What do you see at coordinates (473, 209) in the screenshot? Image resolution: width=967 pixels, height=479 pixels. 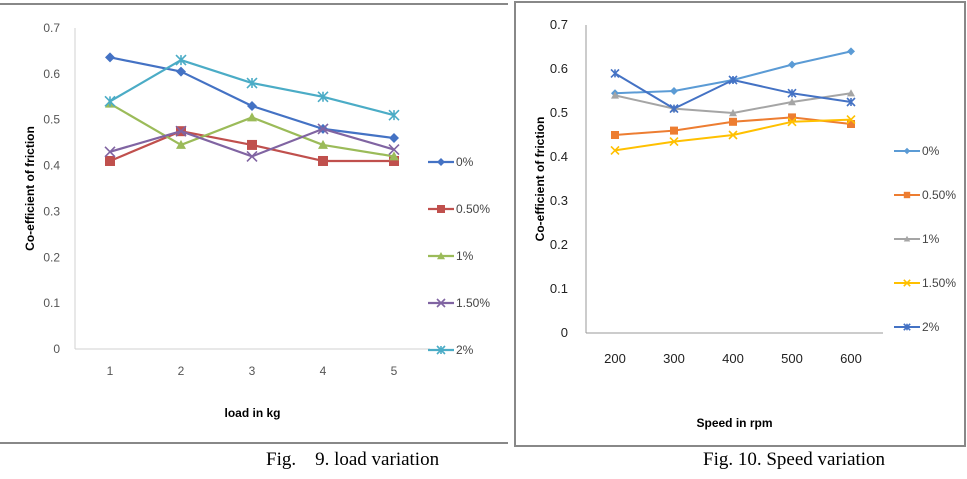 I see `left-legend-label: 0.50%` at bounding box center [473, 209].